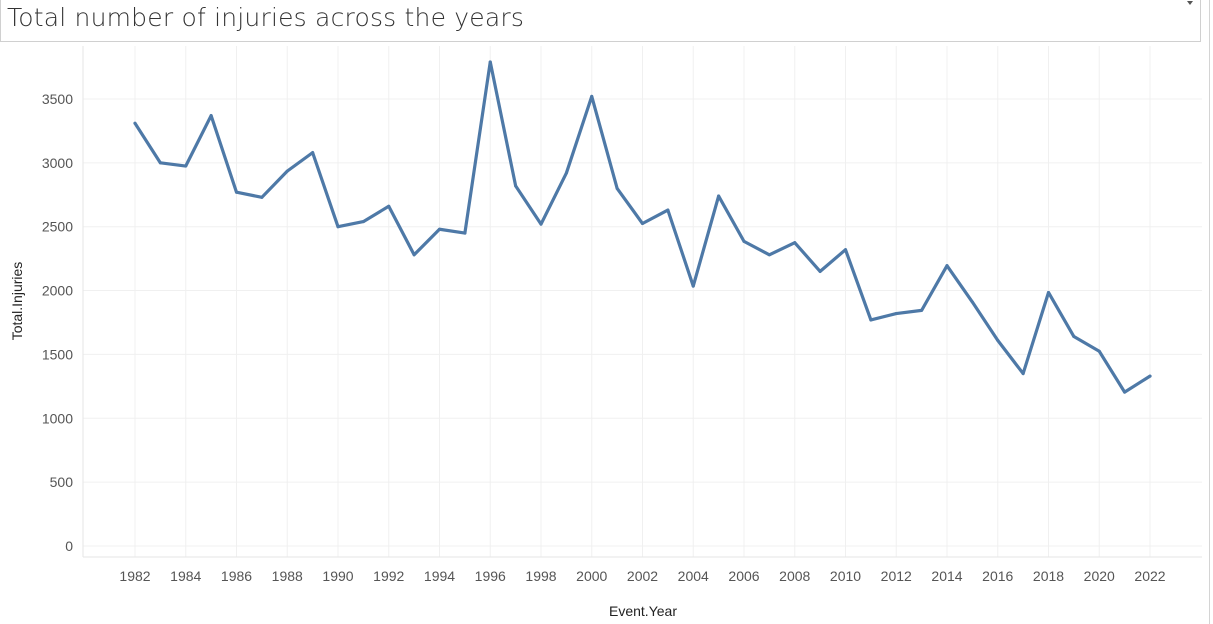 This screenshot has height=624, width=1213. Describe the element at coordinates (896, 576) in the screenshot. I see `x-tick-label: 2012` at that location.